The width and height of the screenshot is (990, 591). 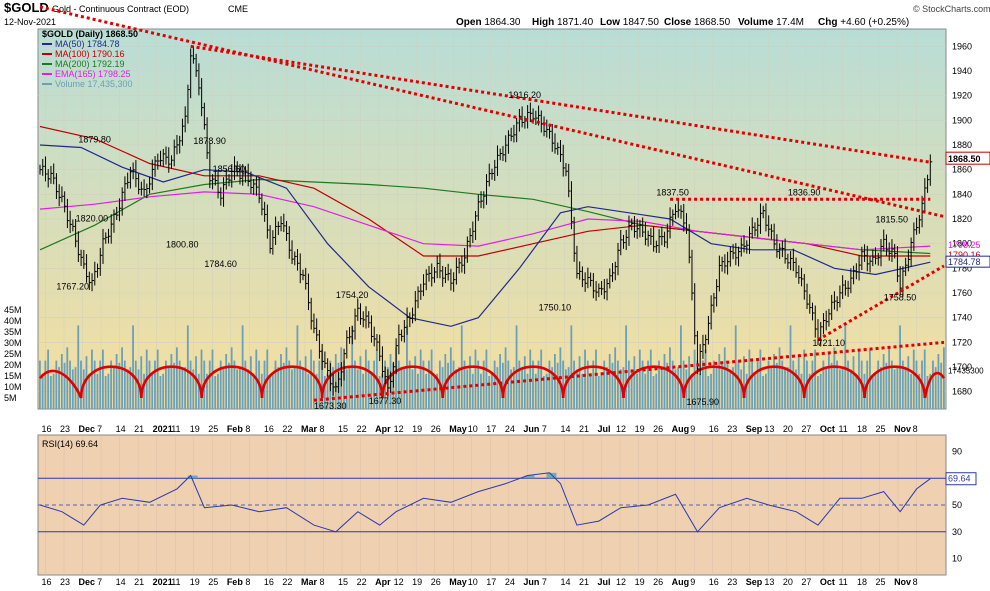 What do you see at coordinates (658, 582) in the screenshot?
I see `x-tick-label-bottom: 26` at bounding box center [658, 582].